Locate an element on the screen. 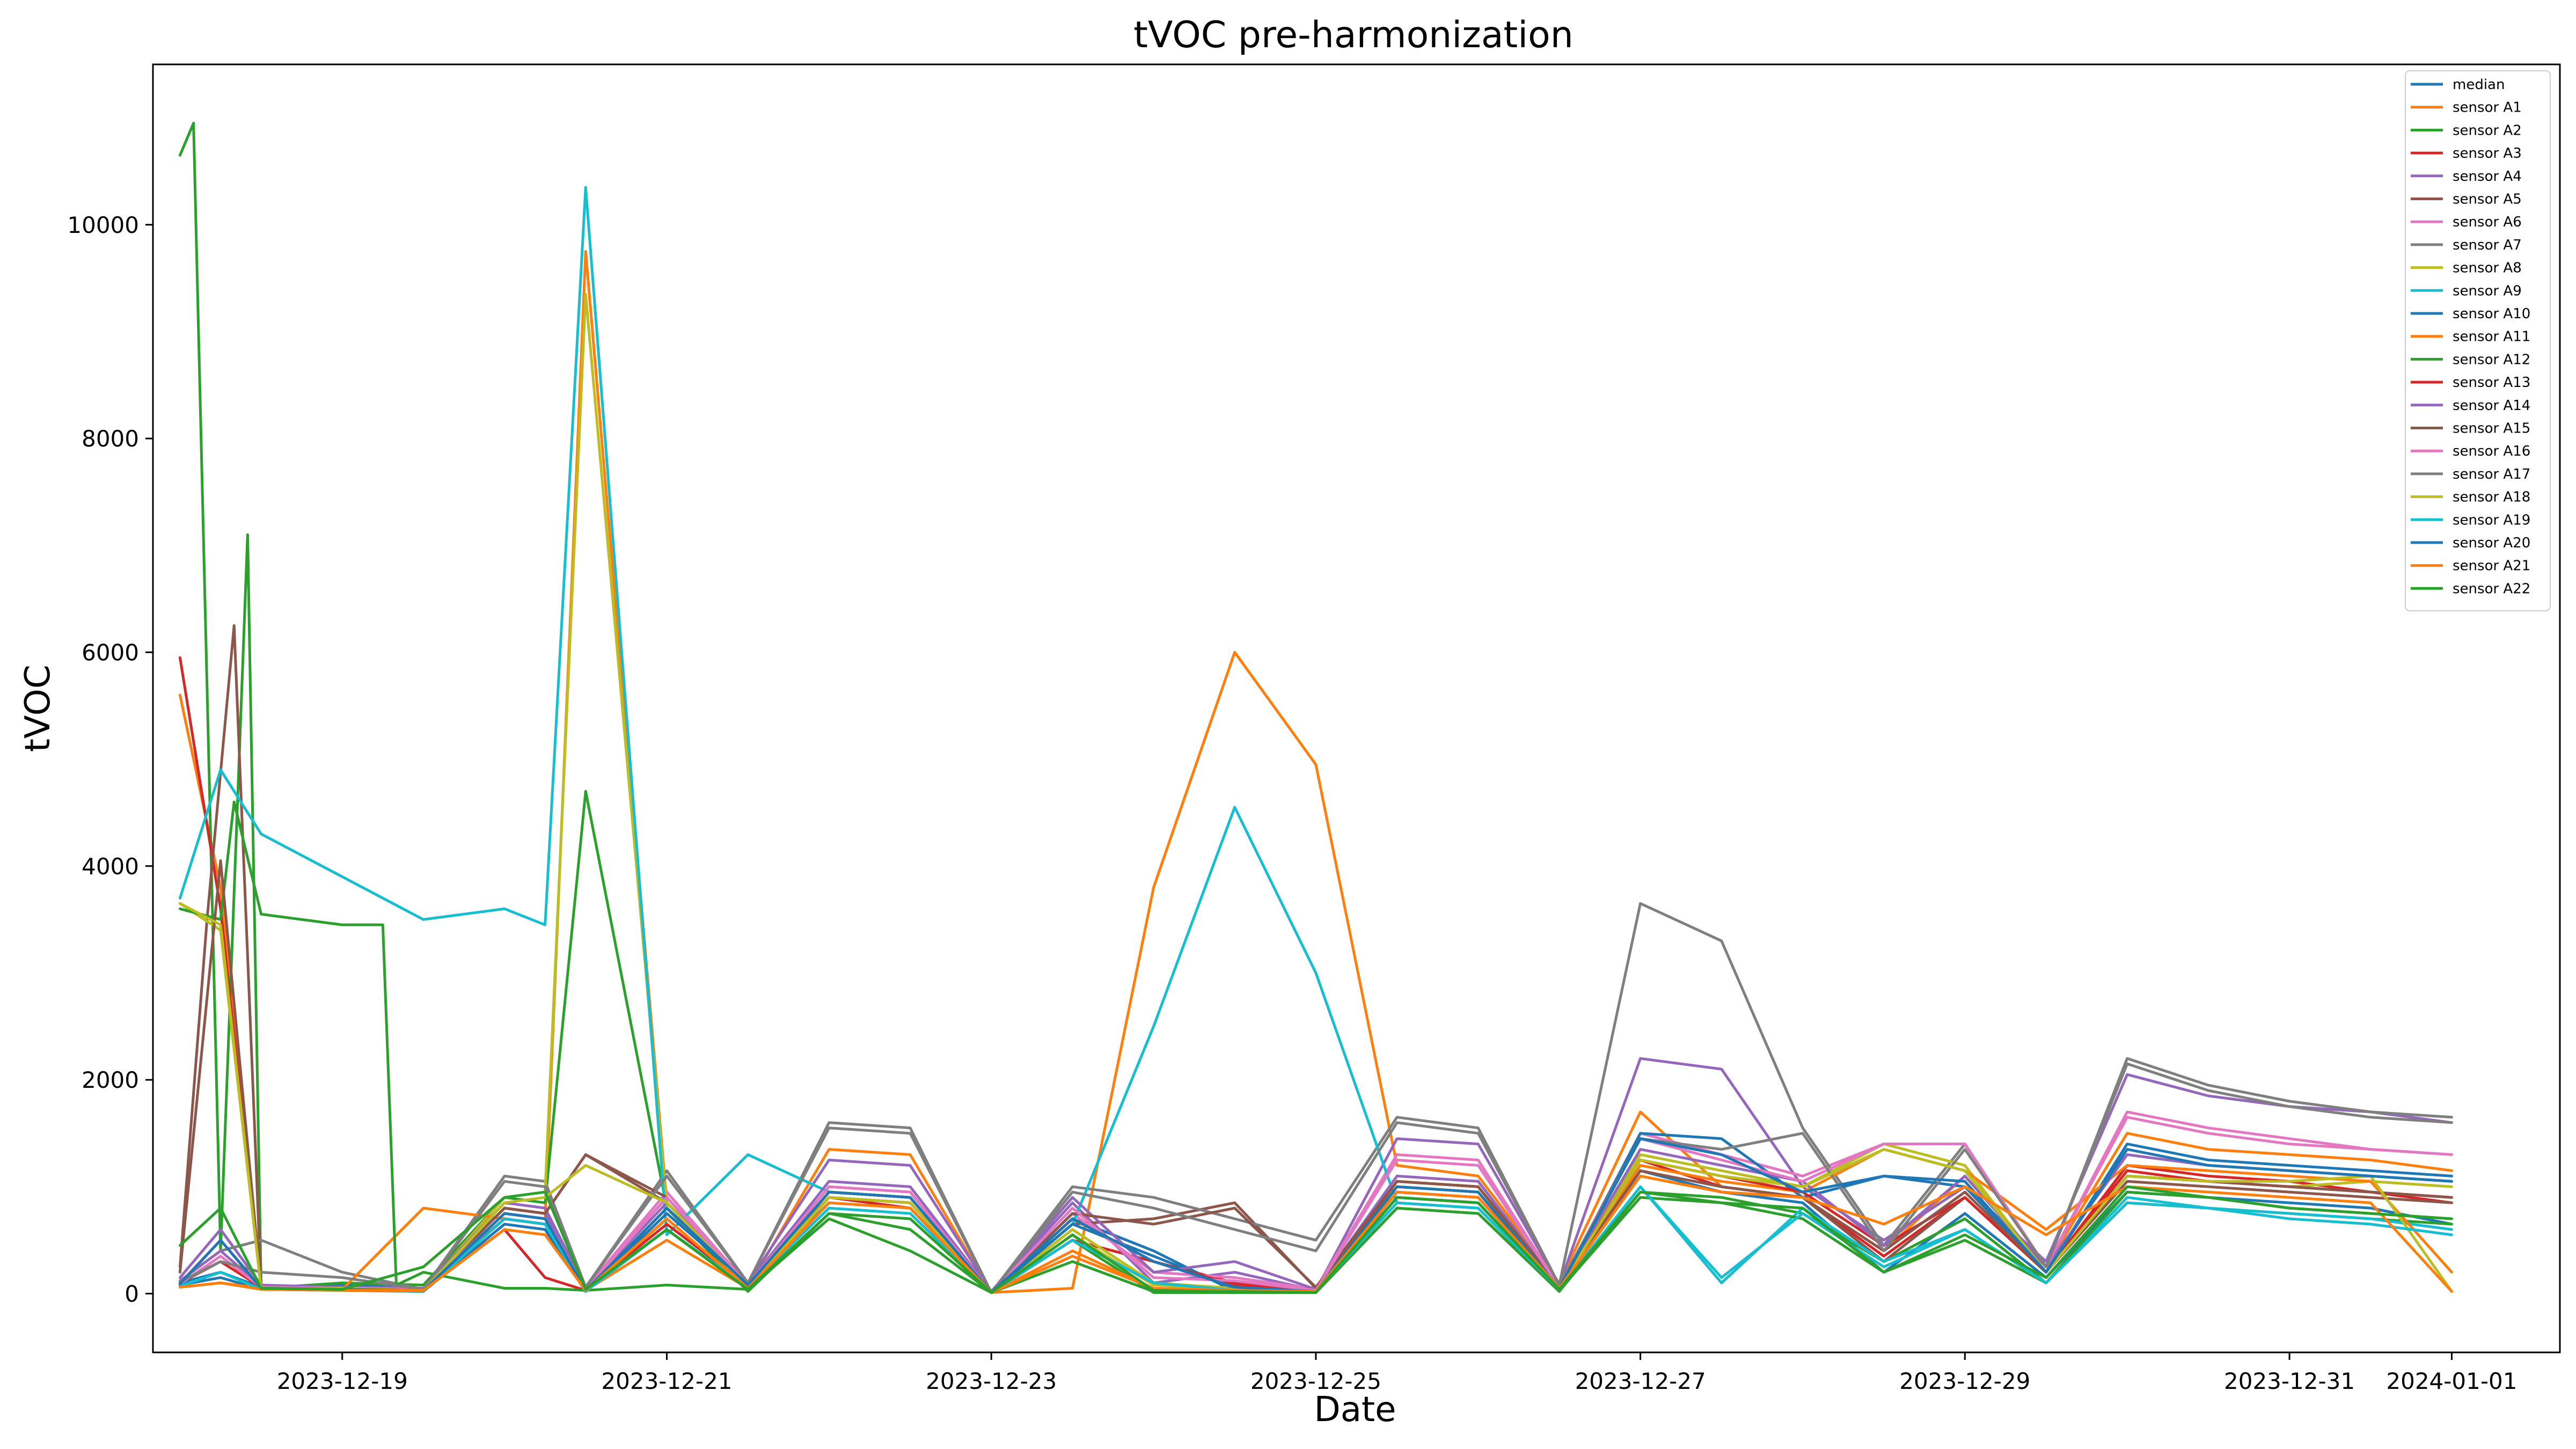  x-tick-label: 2023-12-23 is located at coordinates (991, 1381).